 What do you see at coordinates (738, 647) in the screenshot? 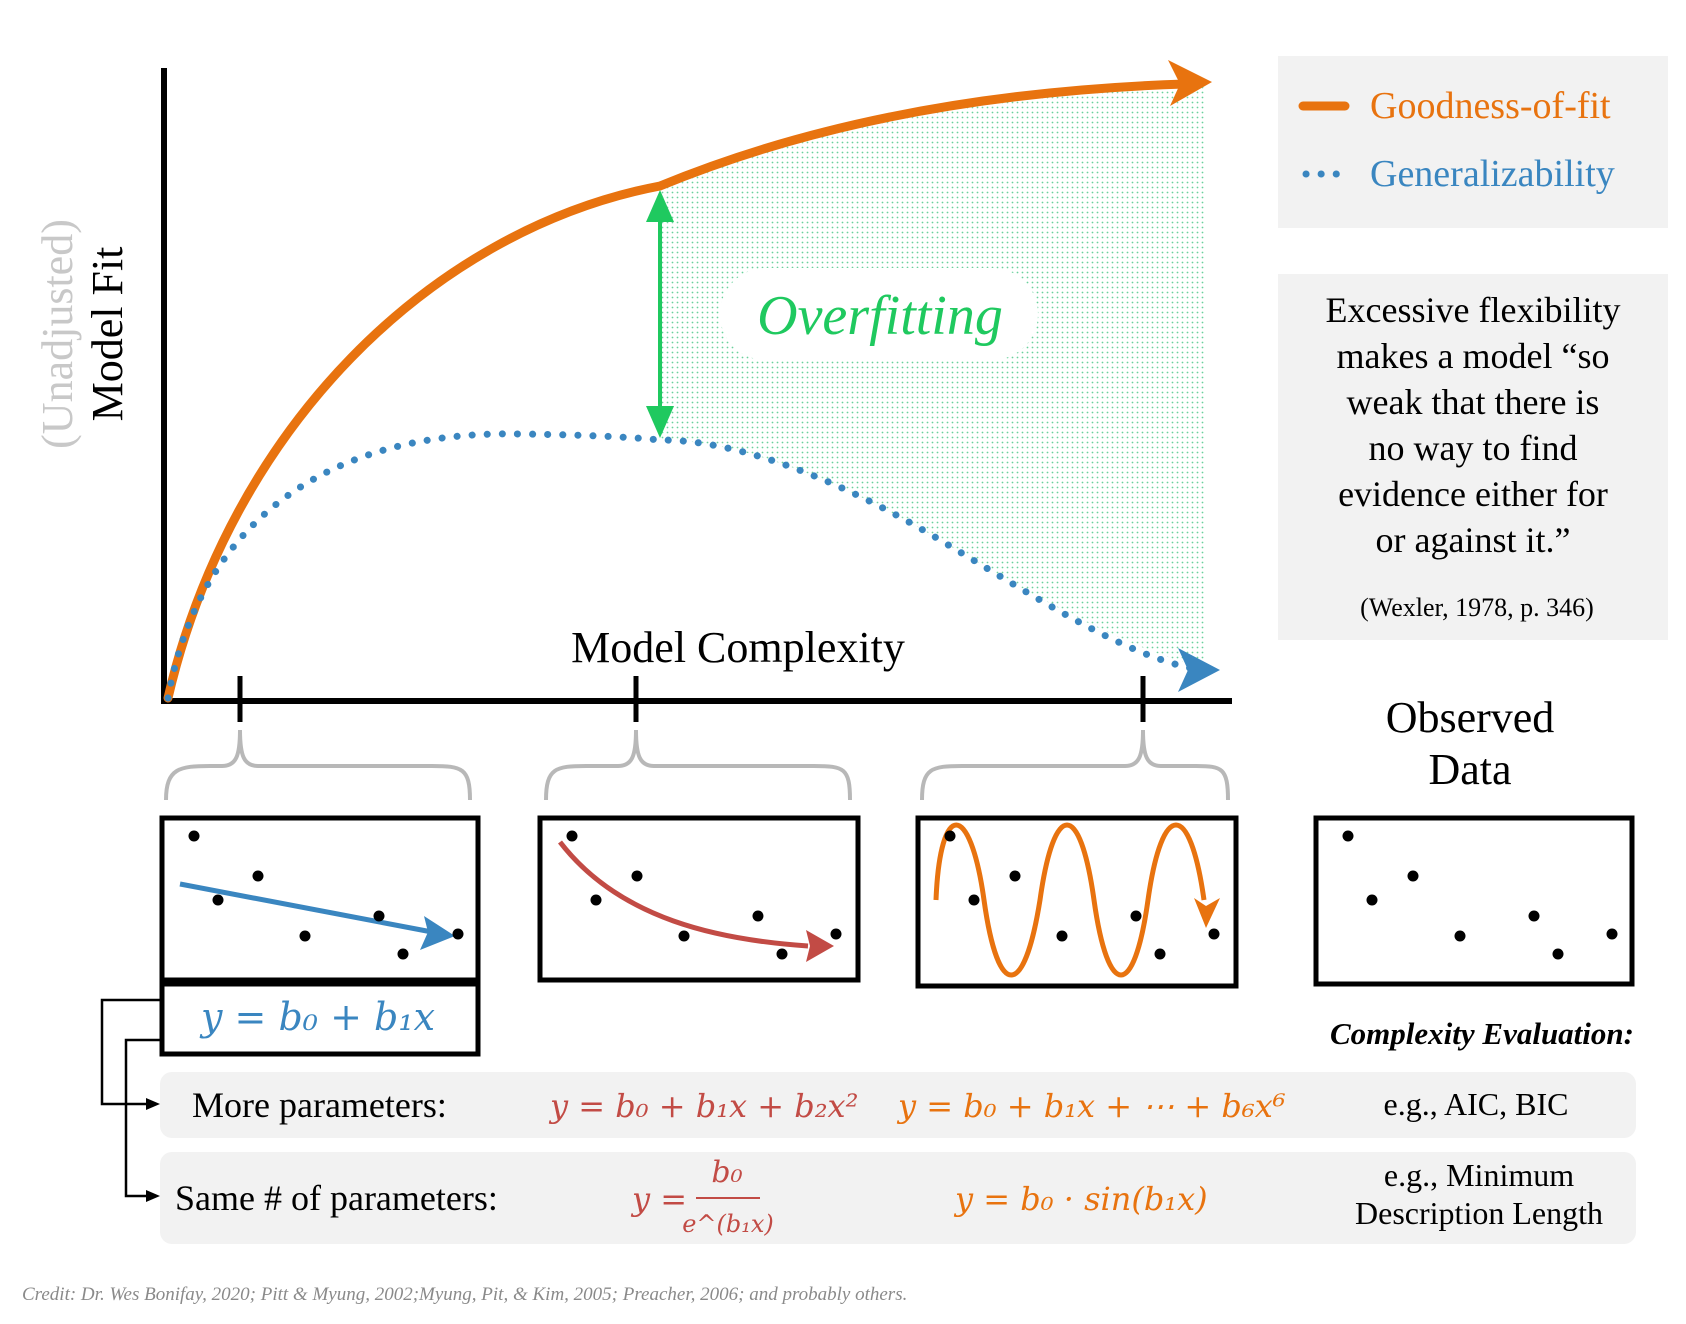
I see `x-axis-label: Model Complexity` at bounding box center [738, 647].